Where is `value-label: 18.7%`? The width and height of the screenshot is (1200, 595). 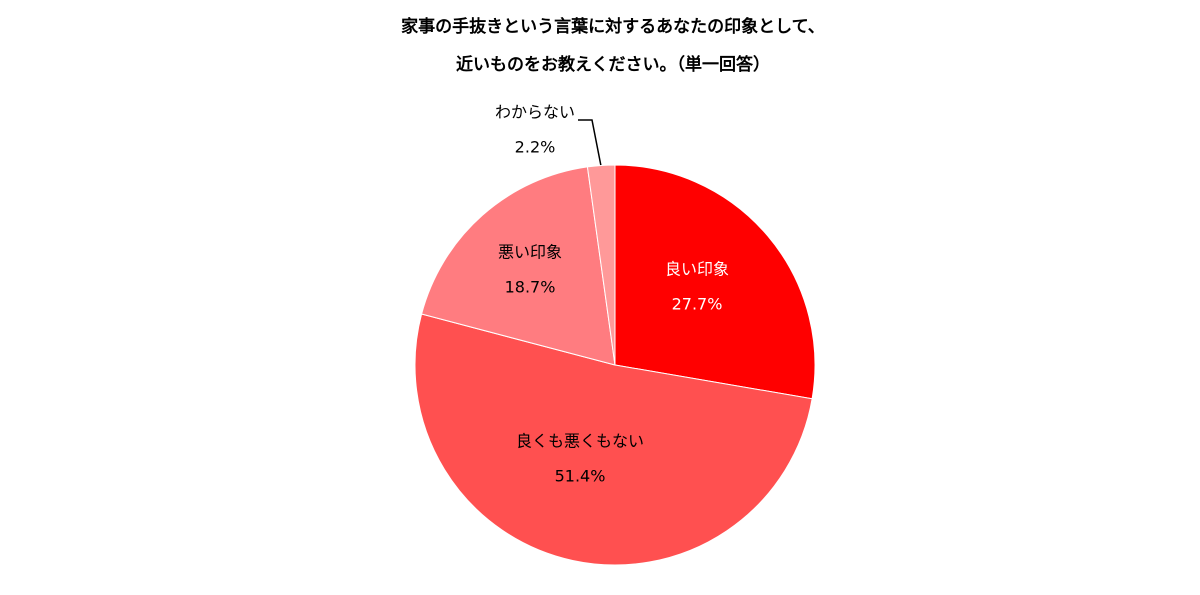 value-label: 18.7% is located at coordinates (530, 287).